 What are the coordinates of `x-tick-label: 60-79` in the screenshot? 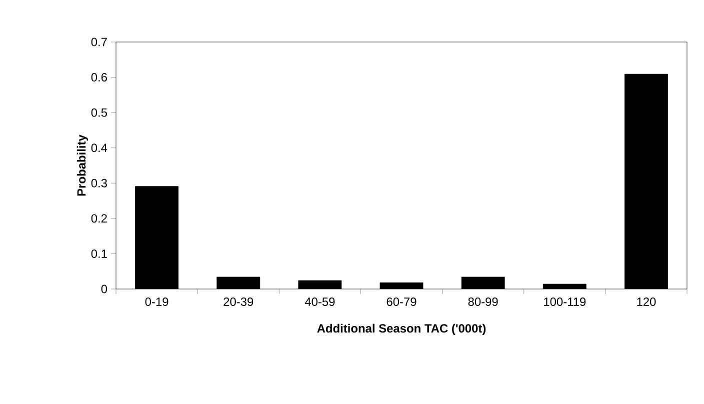 It's located at (401, 302).